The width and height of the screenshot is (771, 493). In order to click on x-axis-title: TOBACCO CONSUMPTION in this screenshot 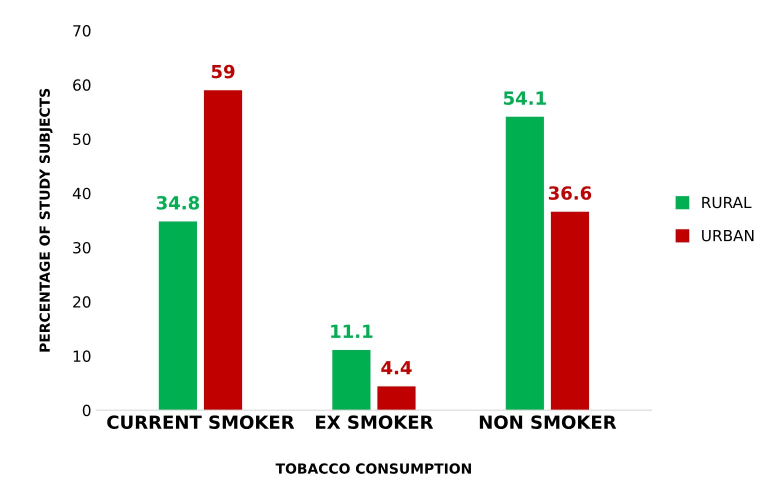, I will do `click(373, 468)`.